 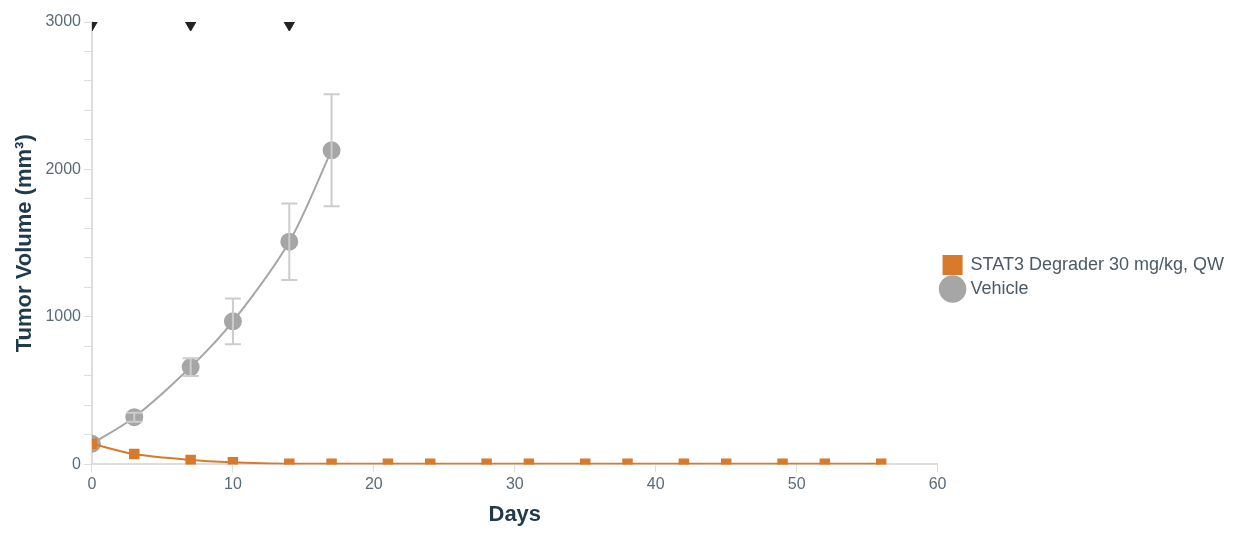 What do you see at coordinates (1097, 263) in the screenshot?
I see `legend-label: STAT3 Degrader 30 mg/kg, QW` at bounding box center [1097, 263].